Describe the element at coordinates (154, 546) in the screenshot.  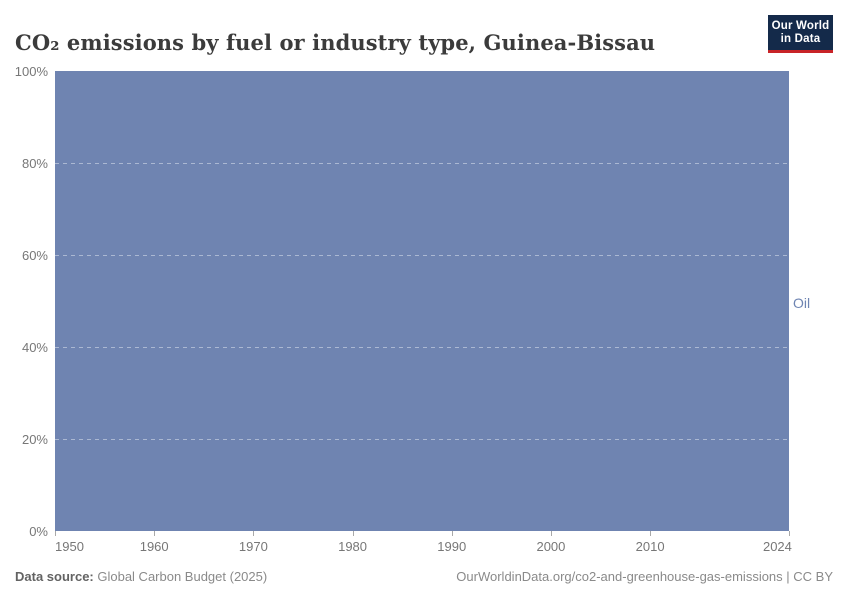
I see `x-axis-label: 1960` at that location.